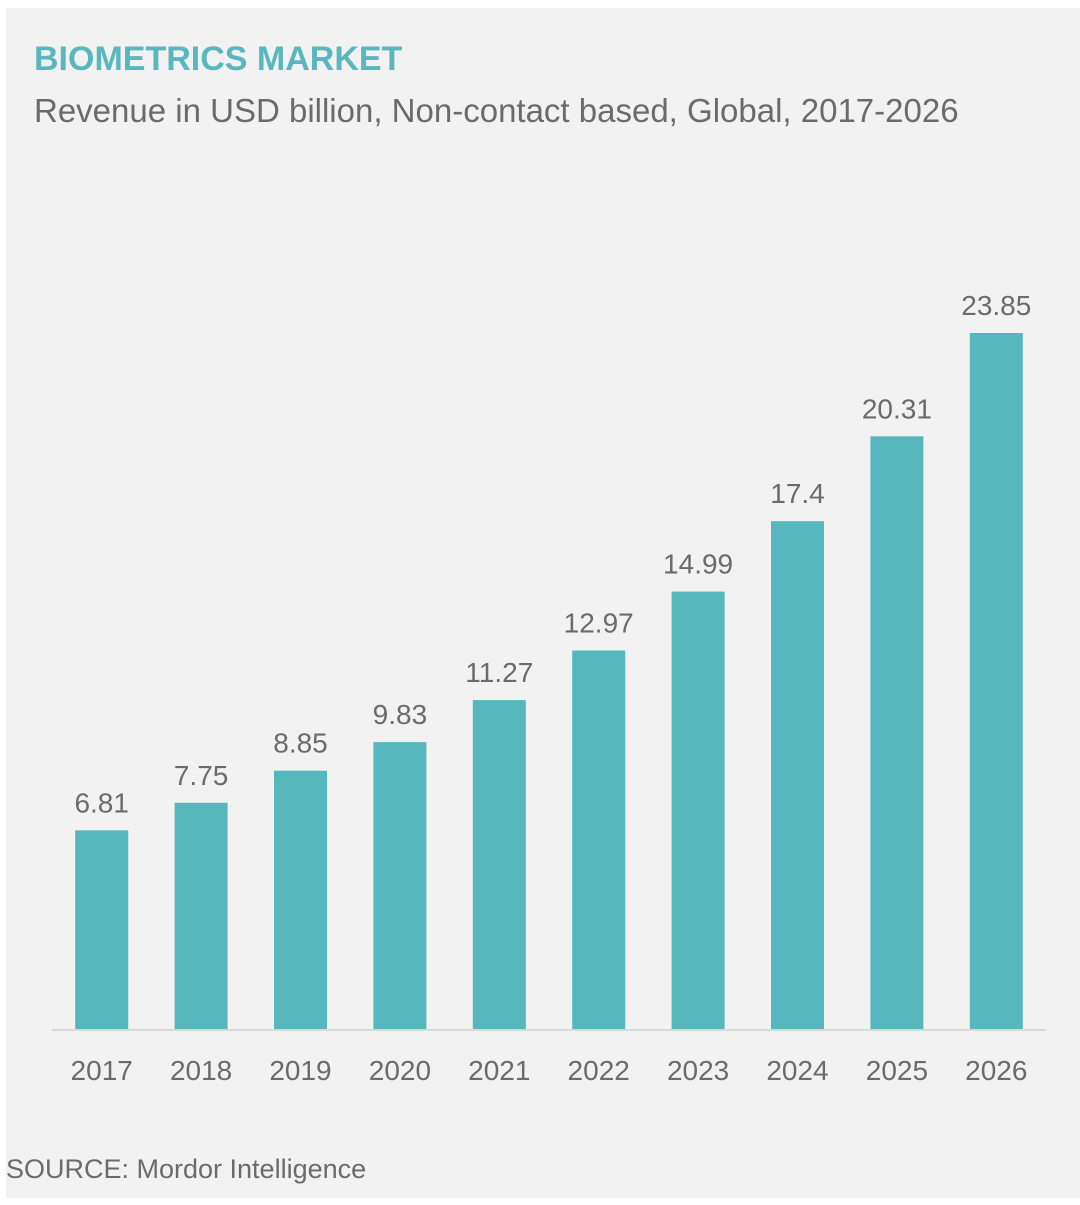 This screenshot has height=1205, width=1080. I want to click on bar-2022, so click(599, 839).